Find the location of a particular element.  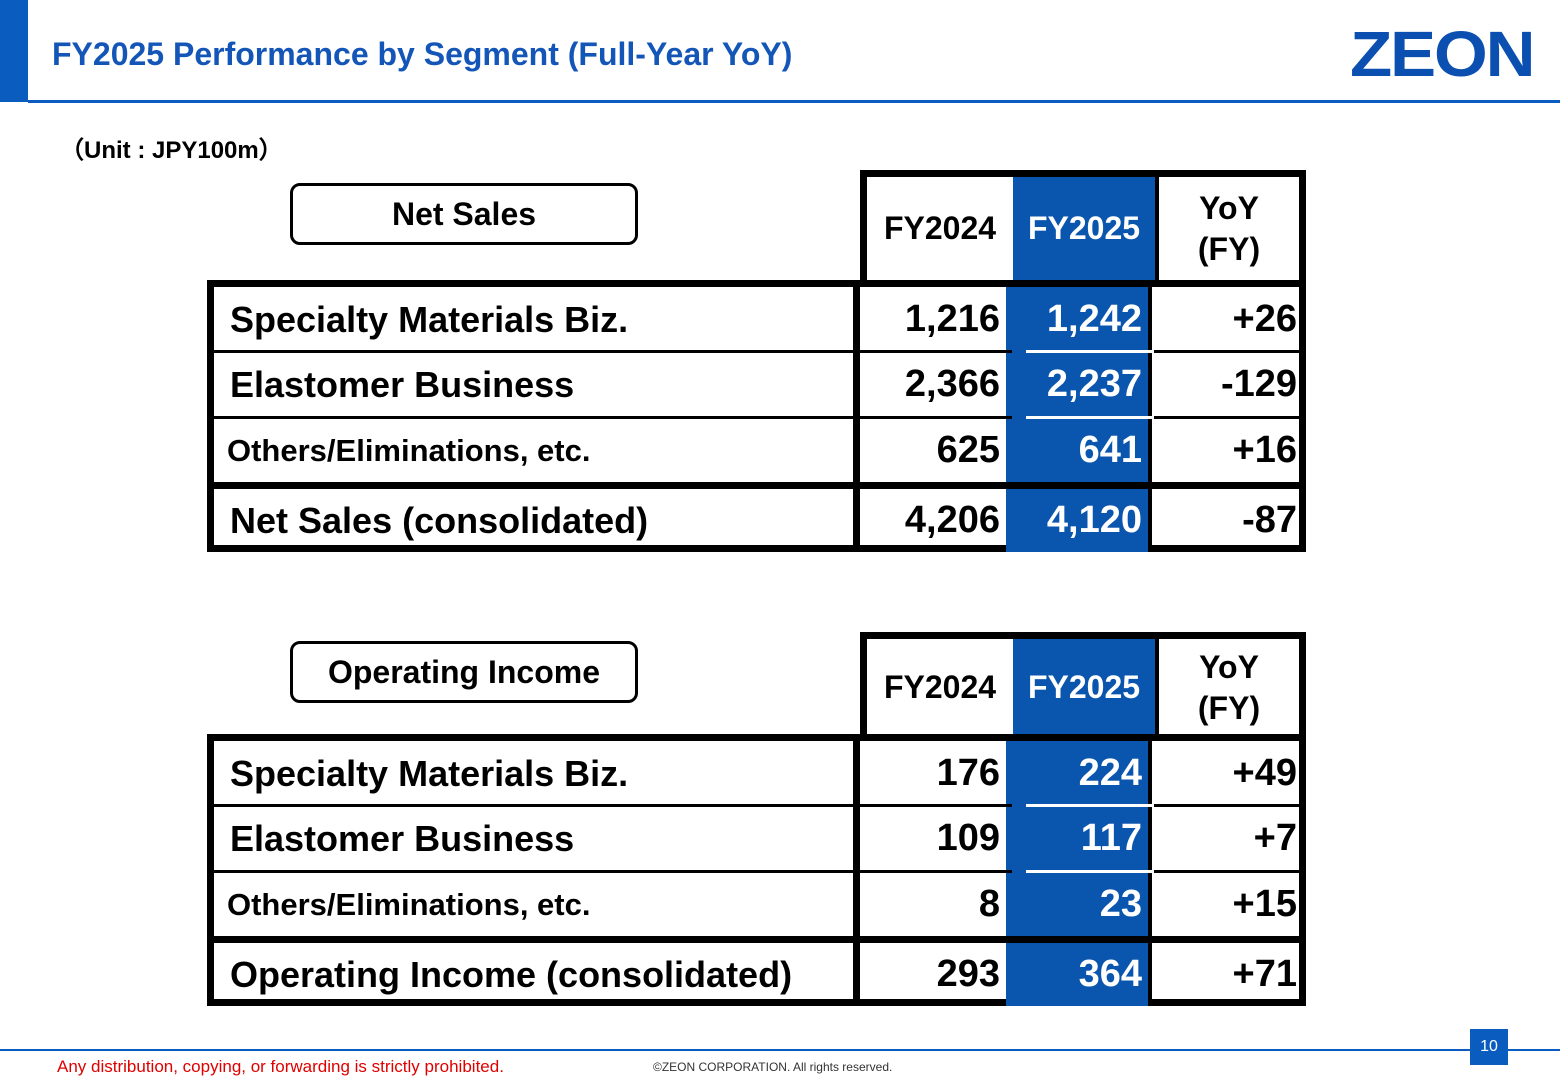

table-row: Others/Eliminations, etc. 625 641 +16 is located at coordinates (756, 450).